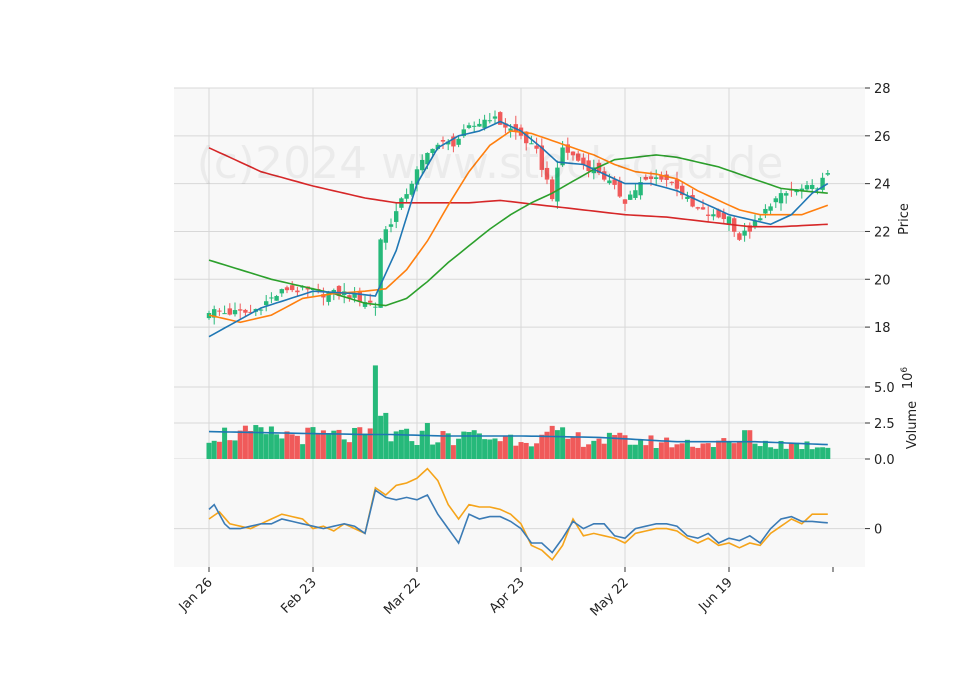  I want to click on watermark: (c)2024 www.stock-dad.de, so click(490, 163).